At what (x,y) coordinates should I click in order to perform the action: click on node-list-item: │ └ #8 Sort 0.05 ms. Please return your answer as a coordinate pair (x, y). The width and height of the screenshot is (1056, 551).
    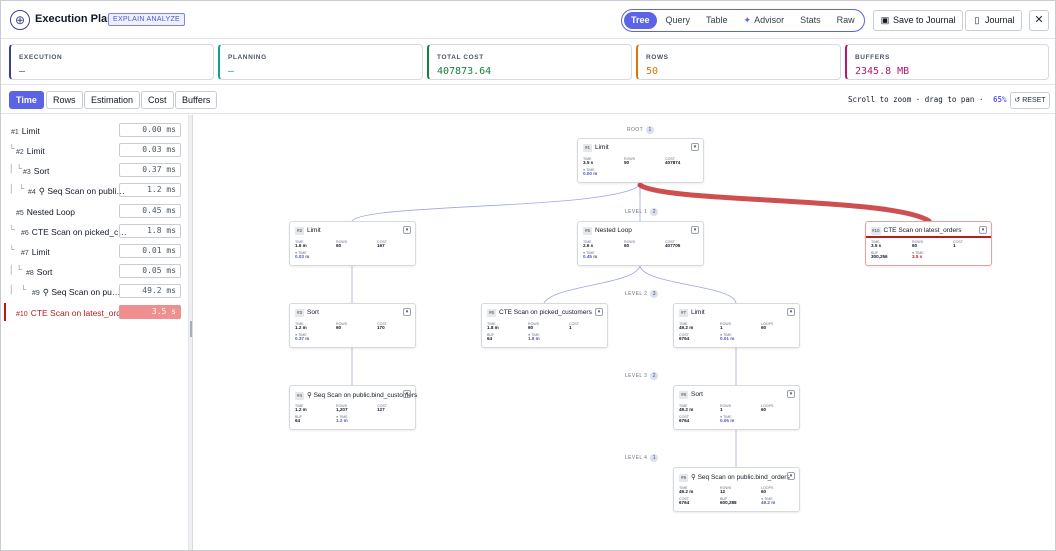
    Looking at the image, I should click on (95, 271).